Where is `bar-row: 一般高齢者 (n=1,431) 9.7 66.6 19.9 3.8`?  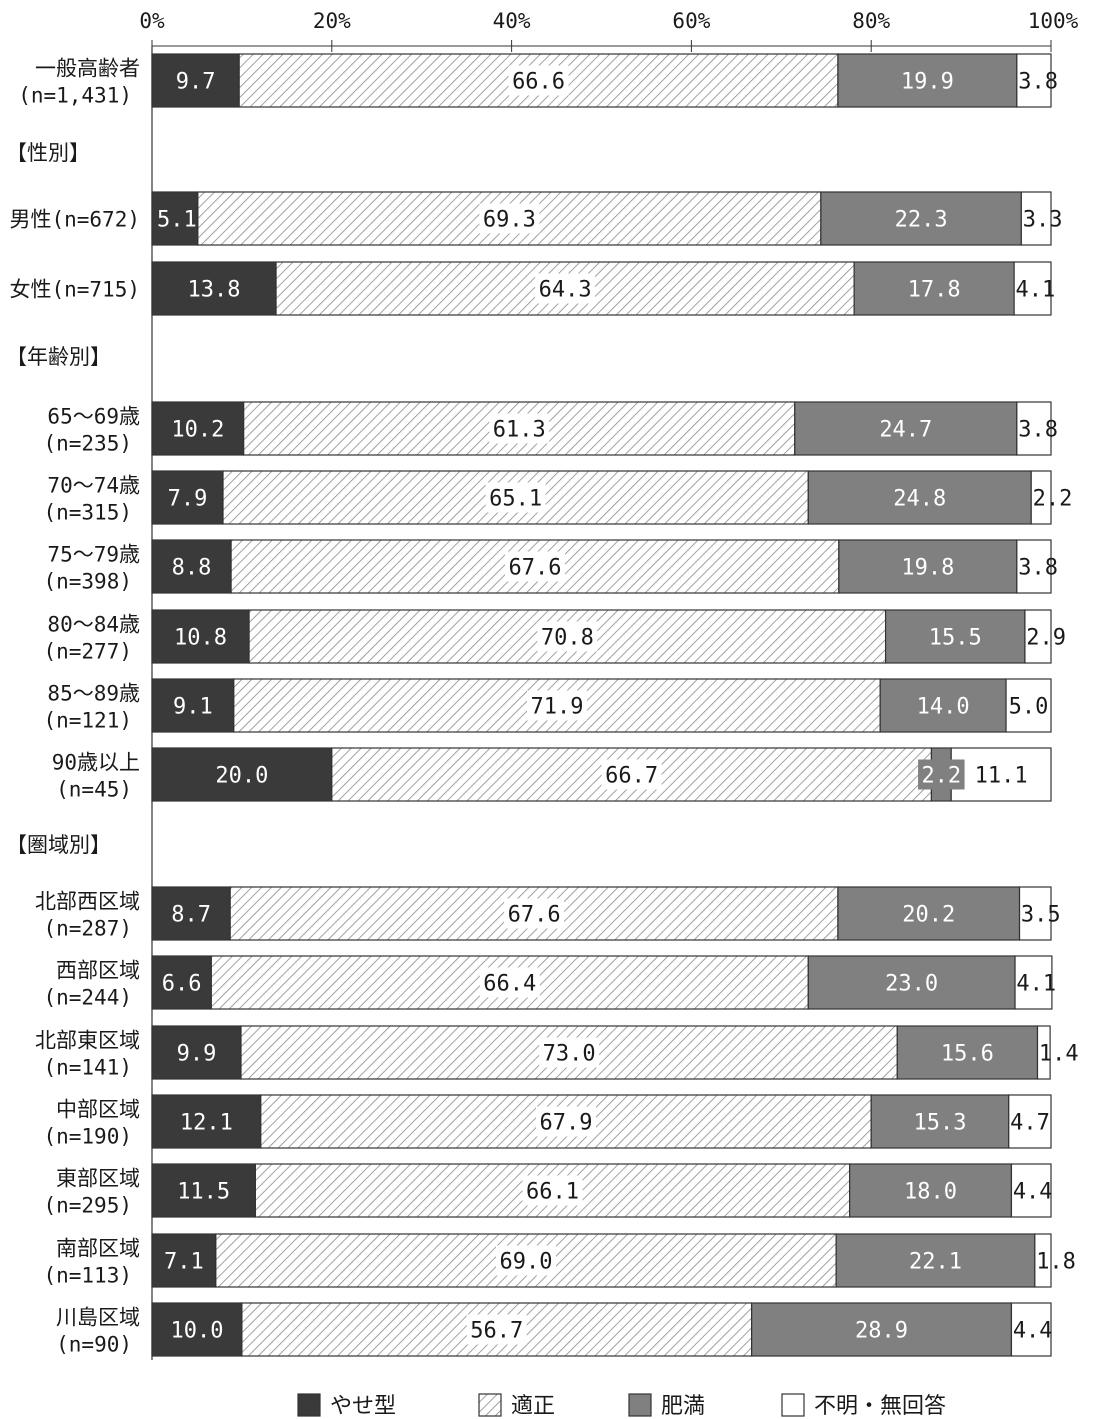
bar-row: 一般高齢者 (n=1,431) 9.7 66.6 19.9 3.8 is located at coordinates (538, 80).